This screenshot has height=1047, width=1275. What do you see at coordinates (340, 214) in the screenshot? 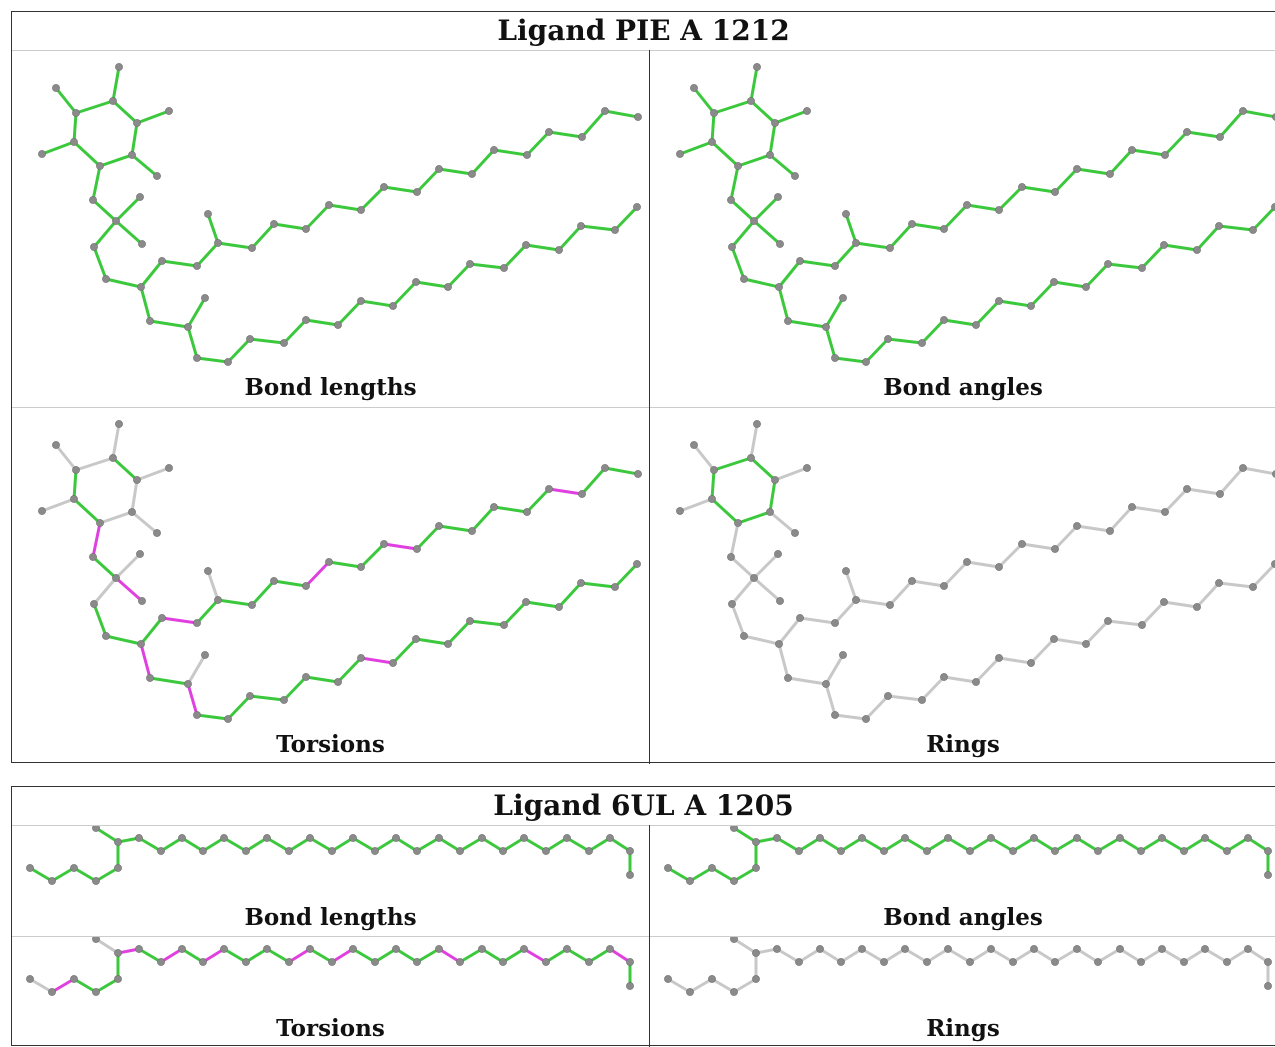
I see `molecule-diagram` at bounding box center [340, 214].